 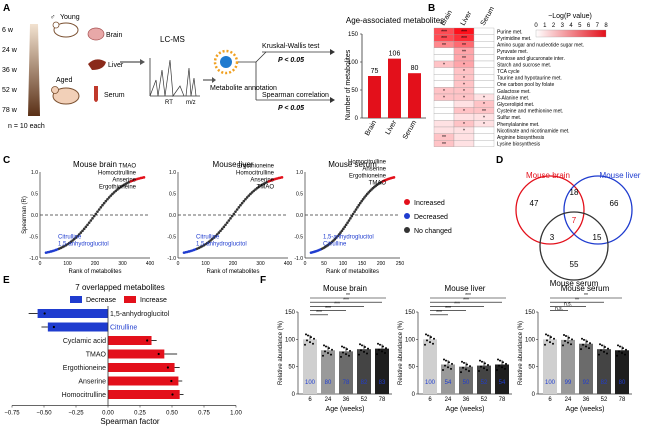 I want to click on venn-count: 66, so click(x=614, y=203).